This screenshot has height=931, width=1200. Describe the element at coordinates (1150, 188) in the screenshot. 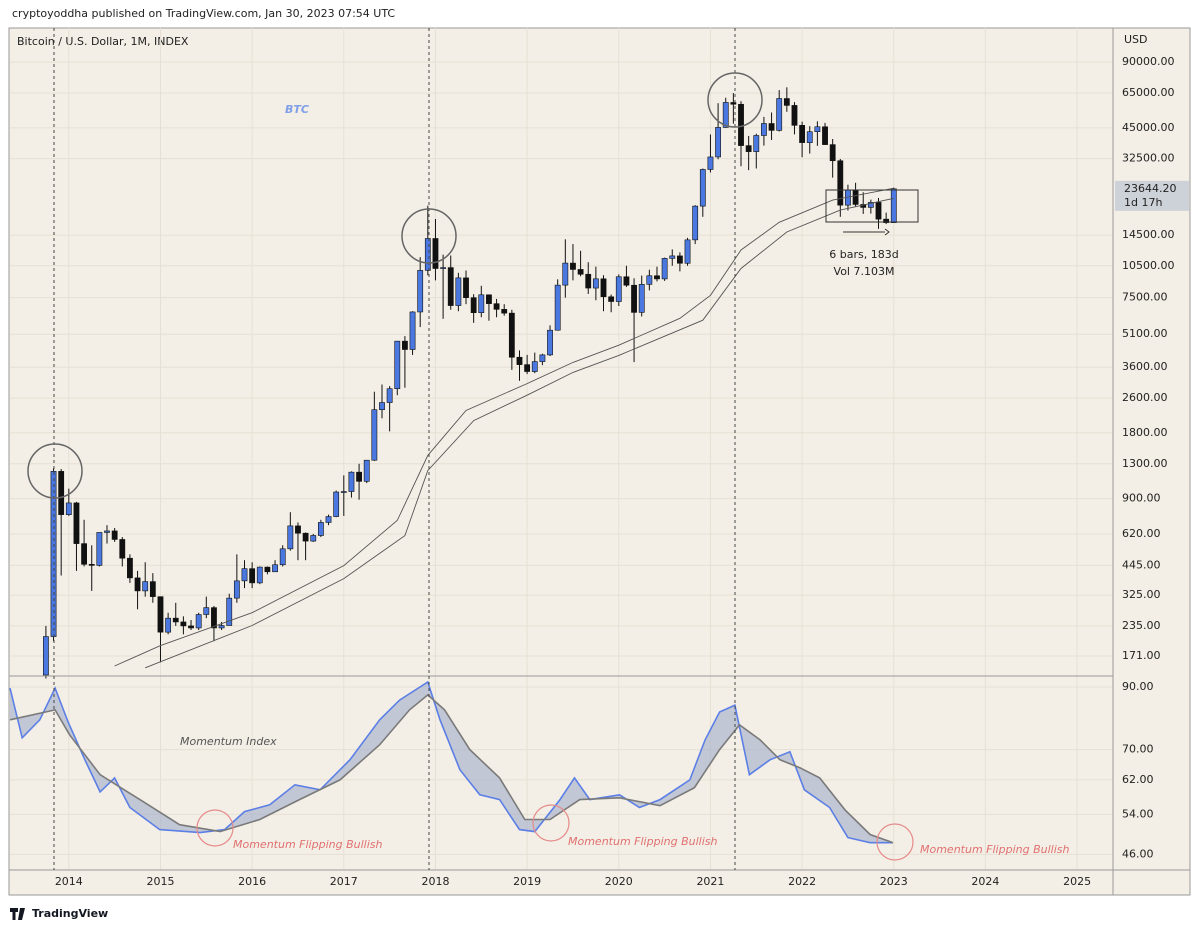

I see `last-price: 23644.20` at that location.